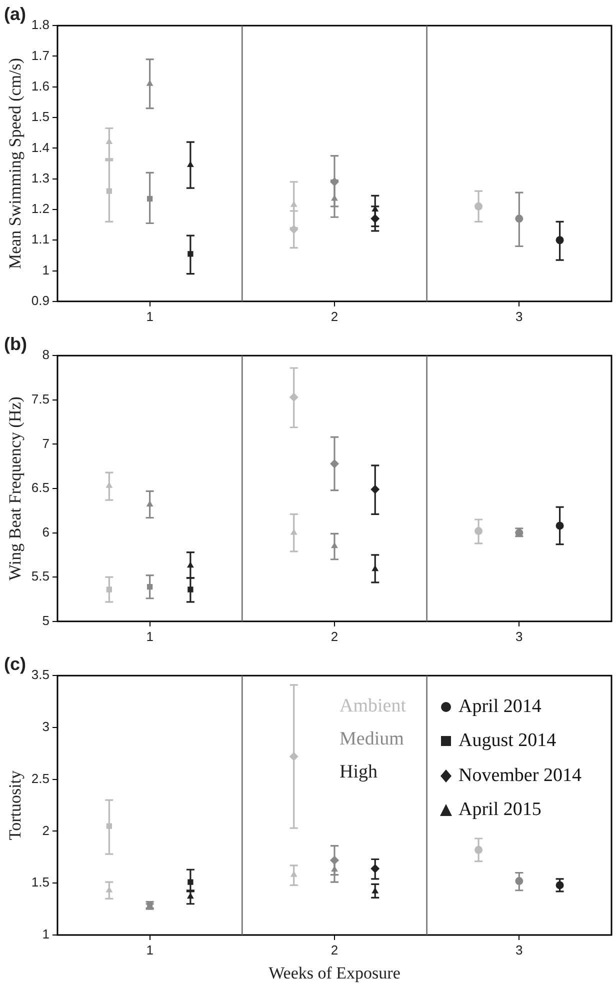  Describe the element at coordinates (40, 576) in the screenshot. I see `y-tick-label: 5.5` at that location.